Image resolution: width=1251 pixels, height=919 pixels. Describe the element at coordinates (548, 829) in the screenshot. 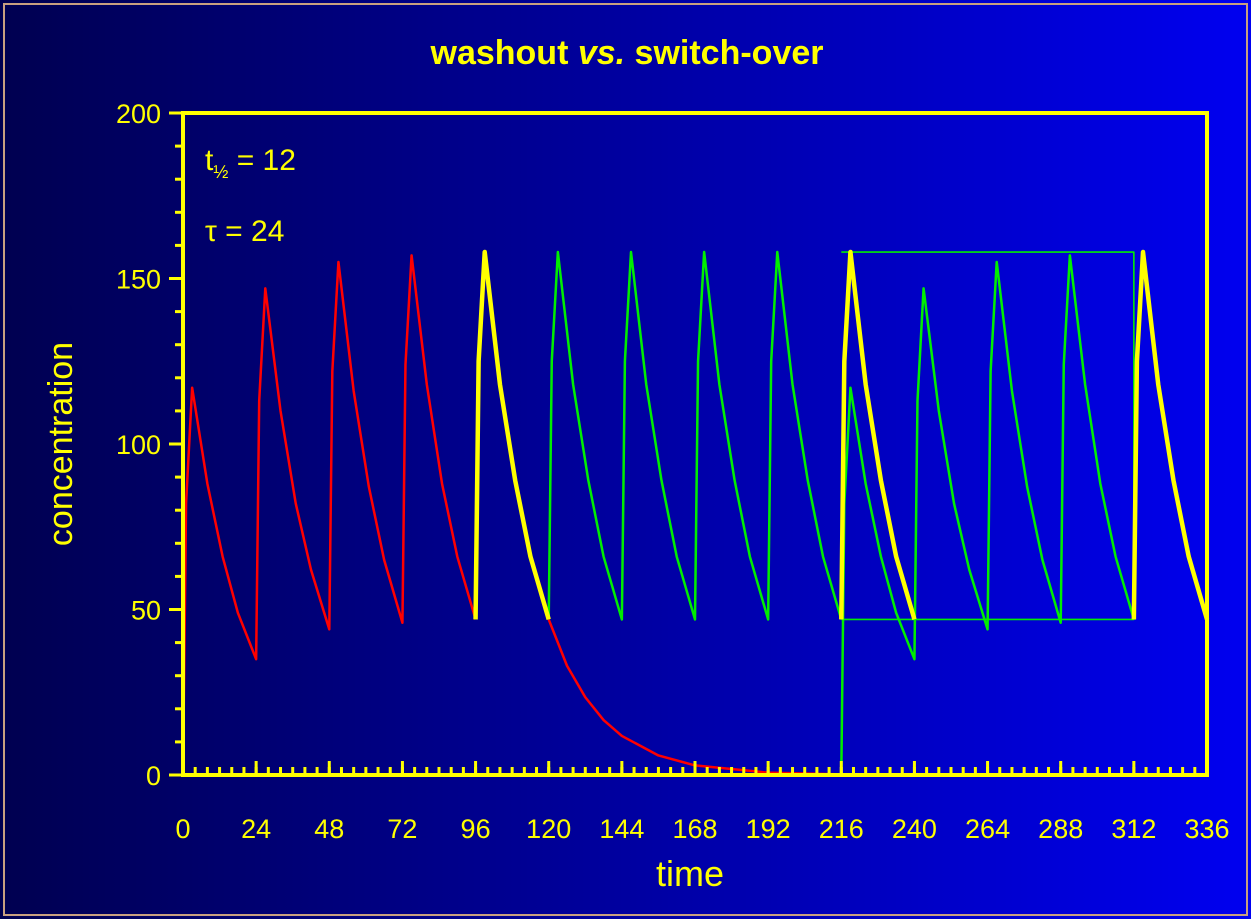

I see `x-tick-label: 120` at that location.